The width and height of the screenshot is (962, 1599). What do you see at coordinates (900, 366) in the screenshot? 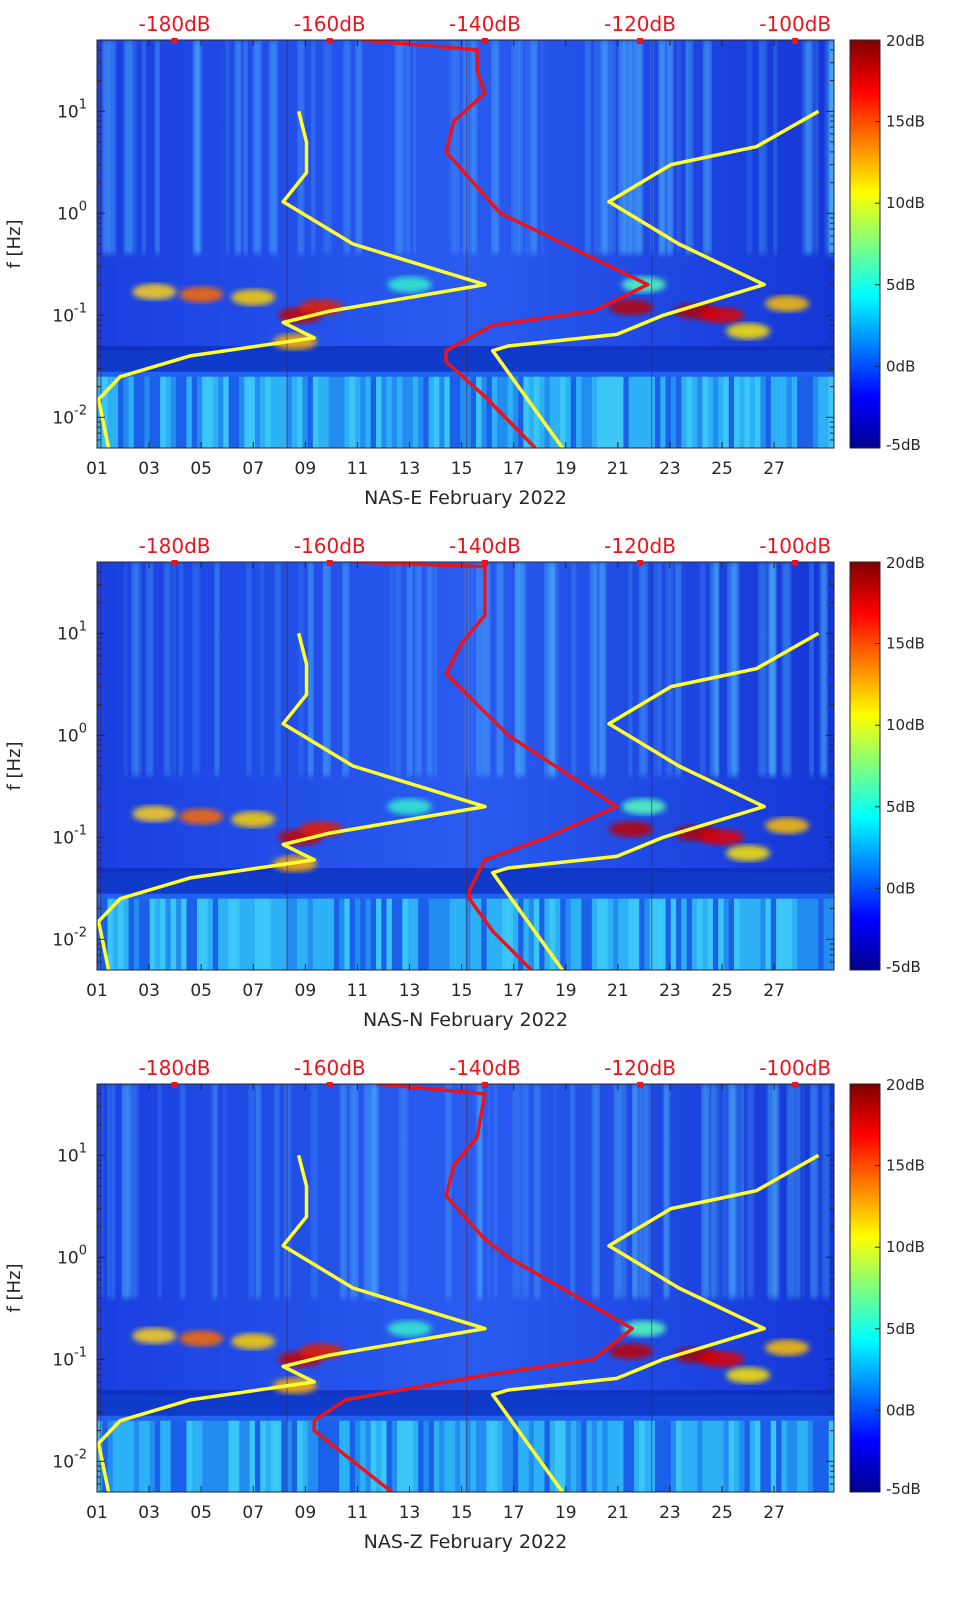
I see `colorbar-label: 0dB` at bounding box center [900, 366].